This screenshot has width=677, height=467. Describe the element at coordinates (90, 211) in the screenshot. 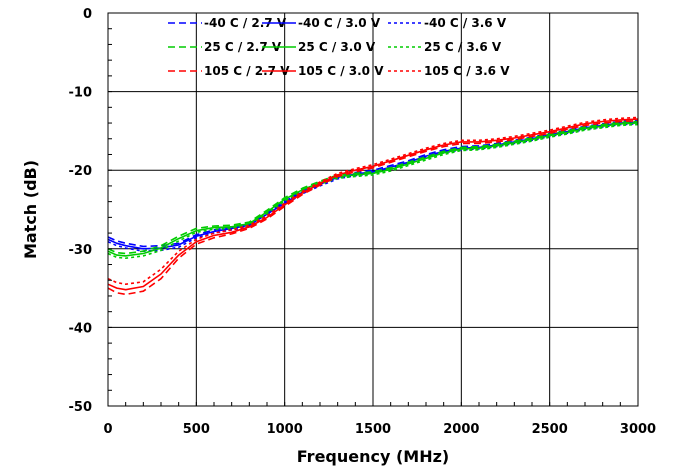

I see `y-axis-ticks: 0 -10 -20 -30 -40 -50` at that location.